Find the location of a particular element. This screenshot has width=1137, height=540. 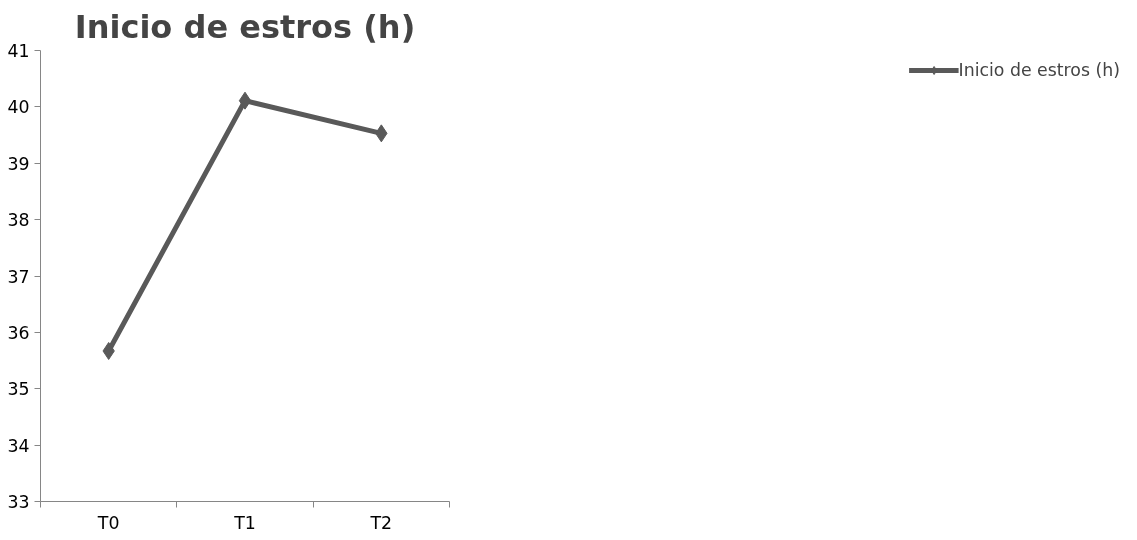

y-tick-label: 35 is located at coordinates (18, 389).